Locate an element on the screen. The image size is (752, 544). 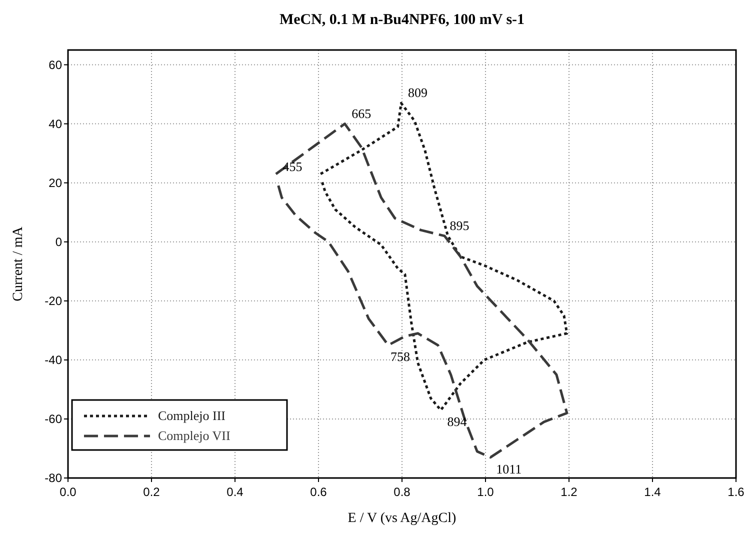
y-tick-label: -60 is located at coordinates (53, 419).